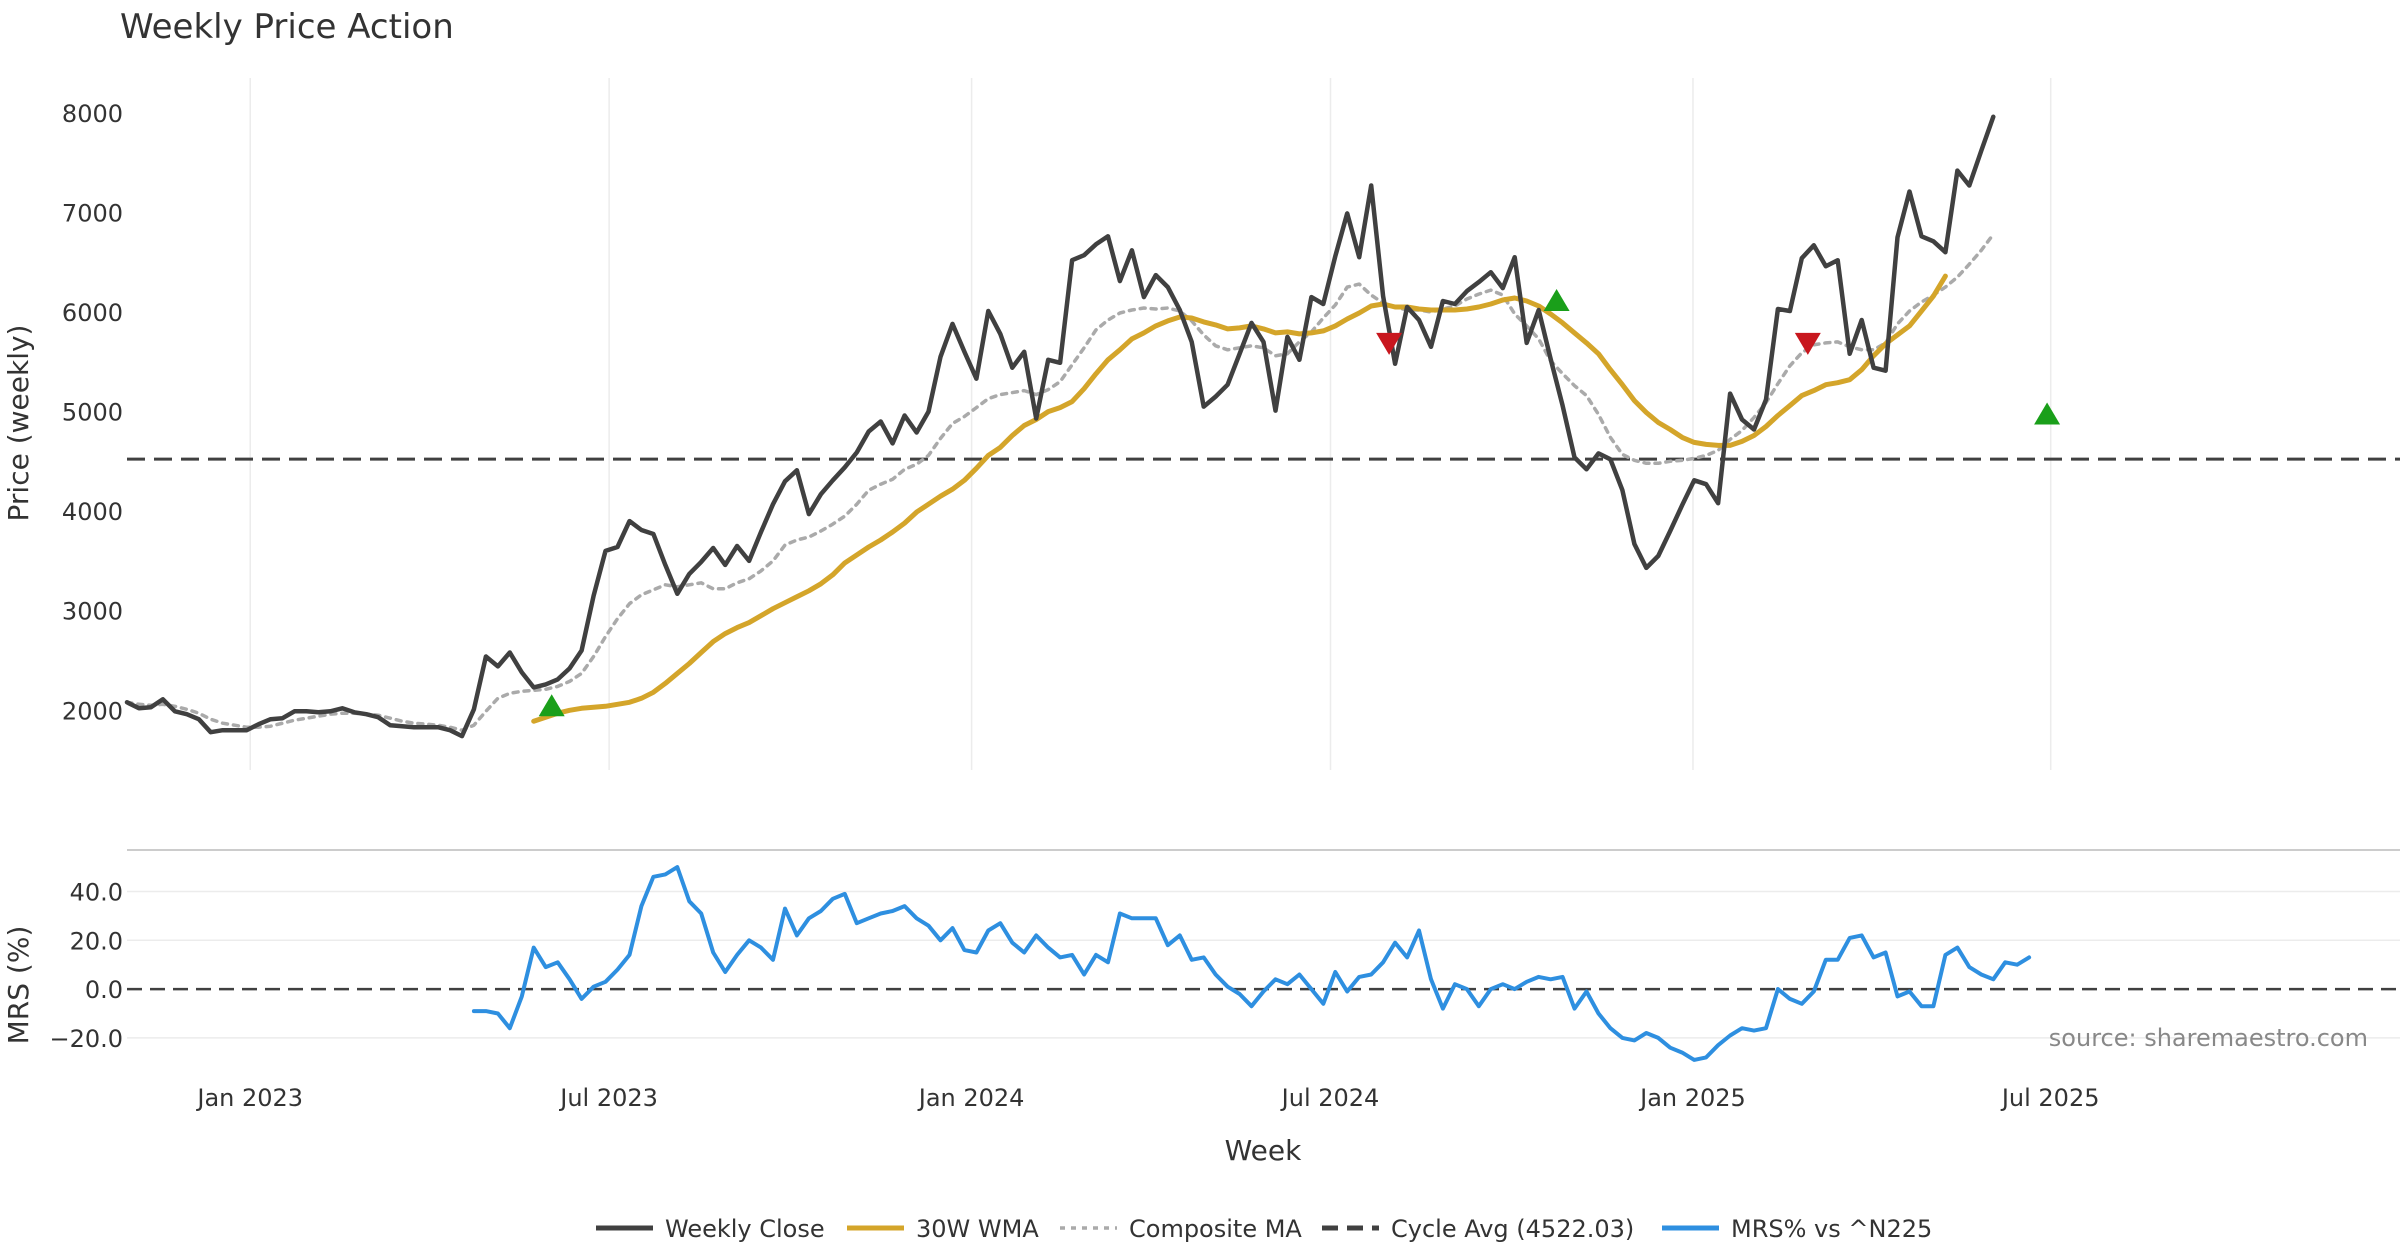 This screenshot has width=2400, height=1260. I want to click on mrs-y-tick-label: −20.0, so click(86, 1039).